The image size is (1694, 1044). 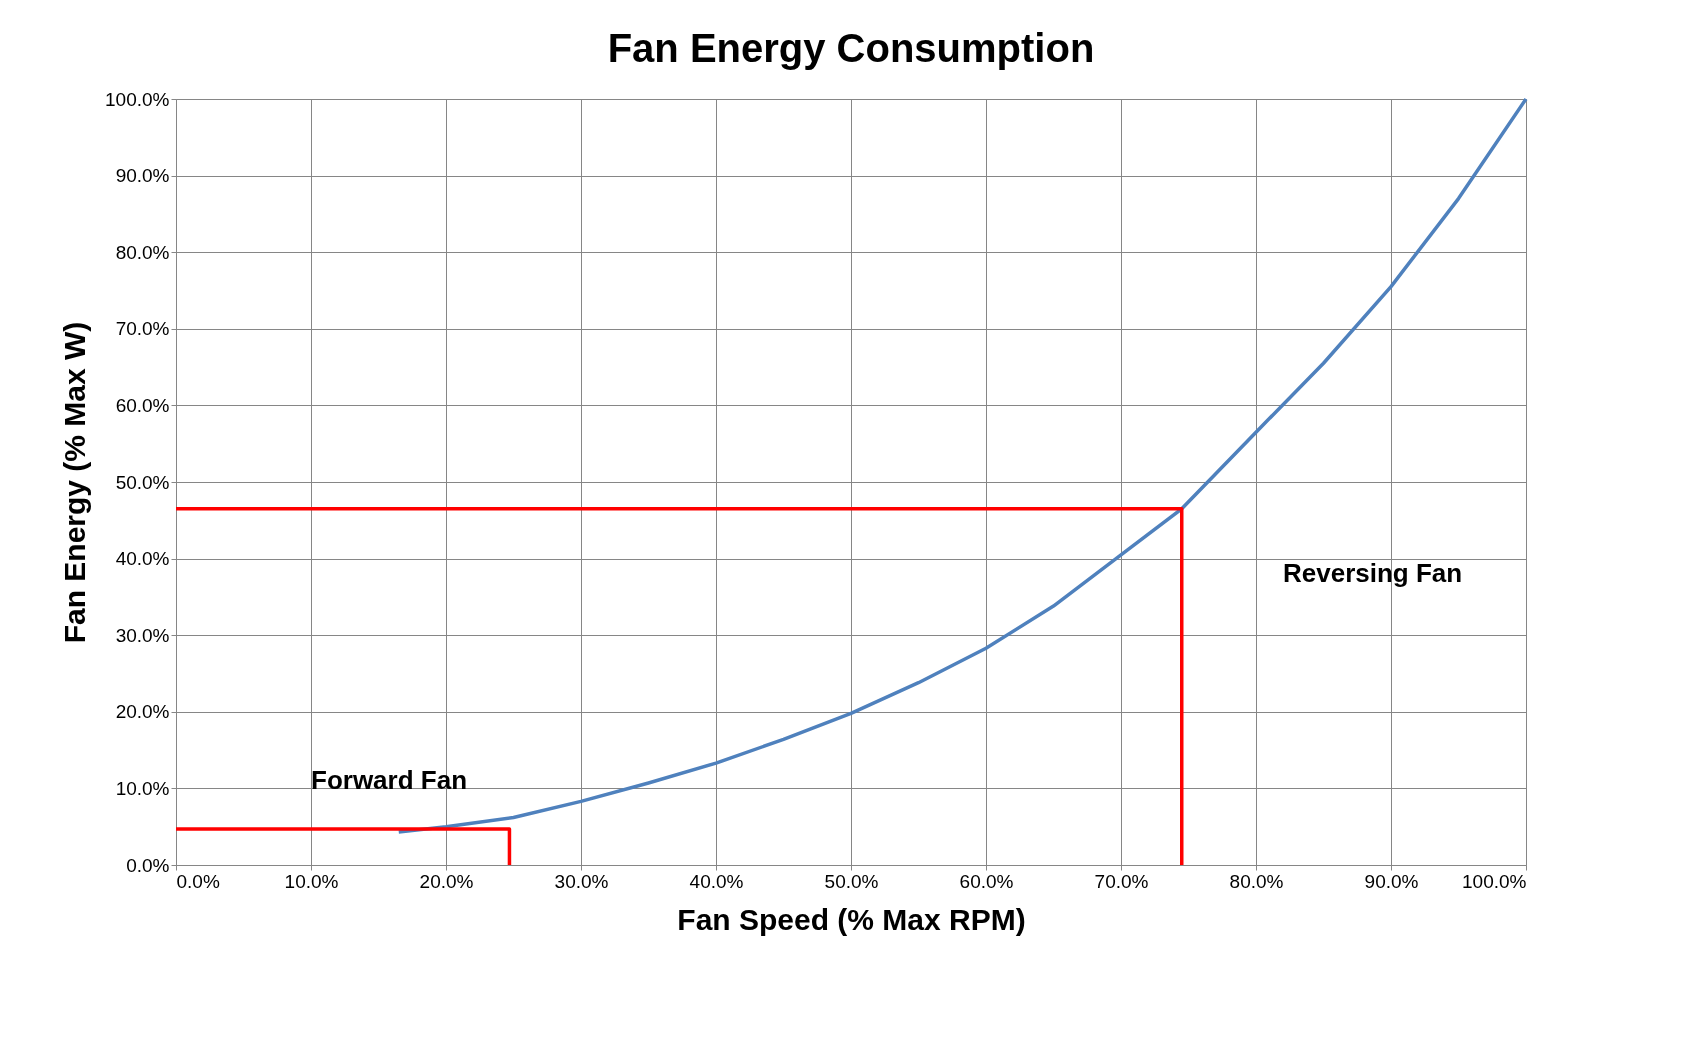 What do you see at coordinates (1494, 881) in the screenshot?
I see `x-tick-label: 100.0%` at bounding box center [1494, 881].